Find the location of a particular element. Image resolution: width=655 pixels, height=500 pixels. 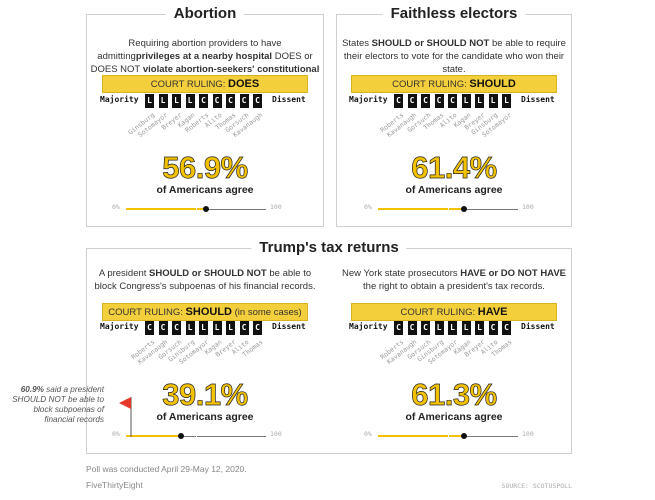

question-part: States is located at coordinates (357, 43).